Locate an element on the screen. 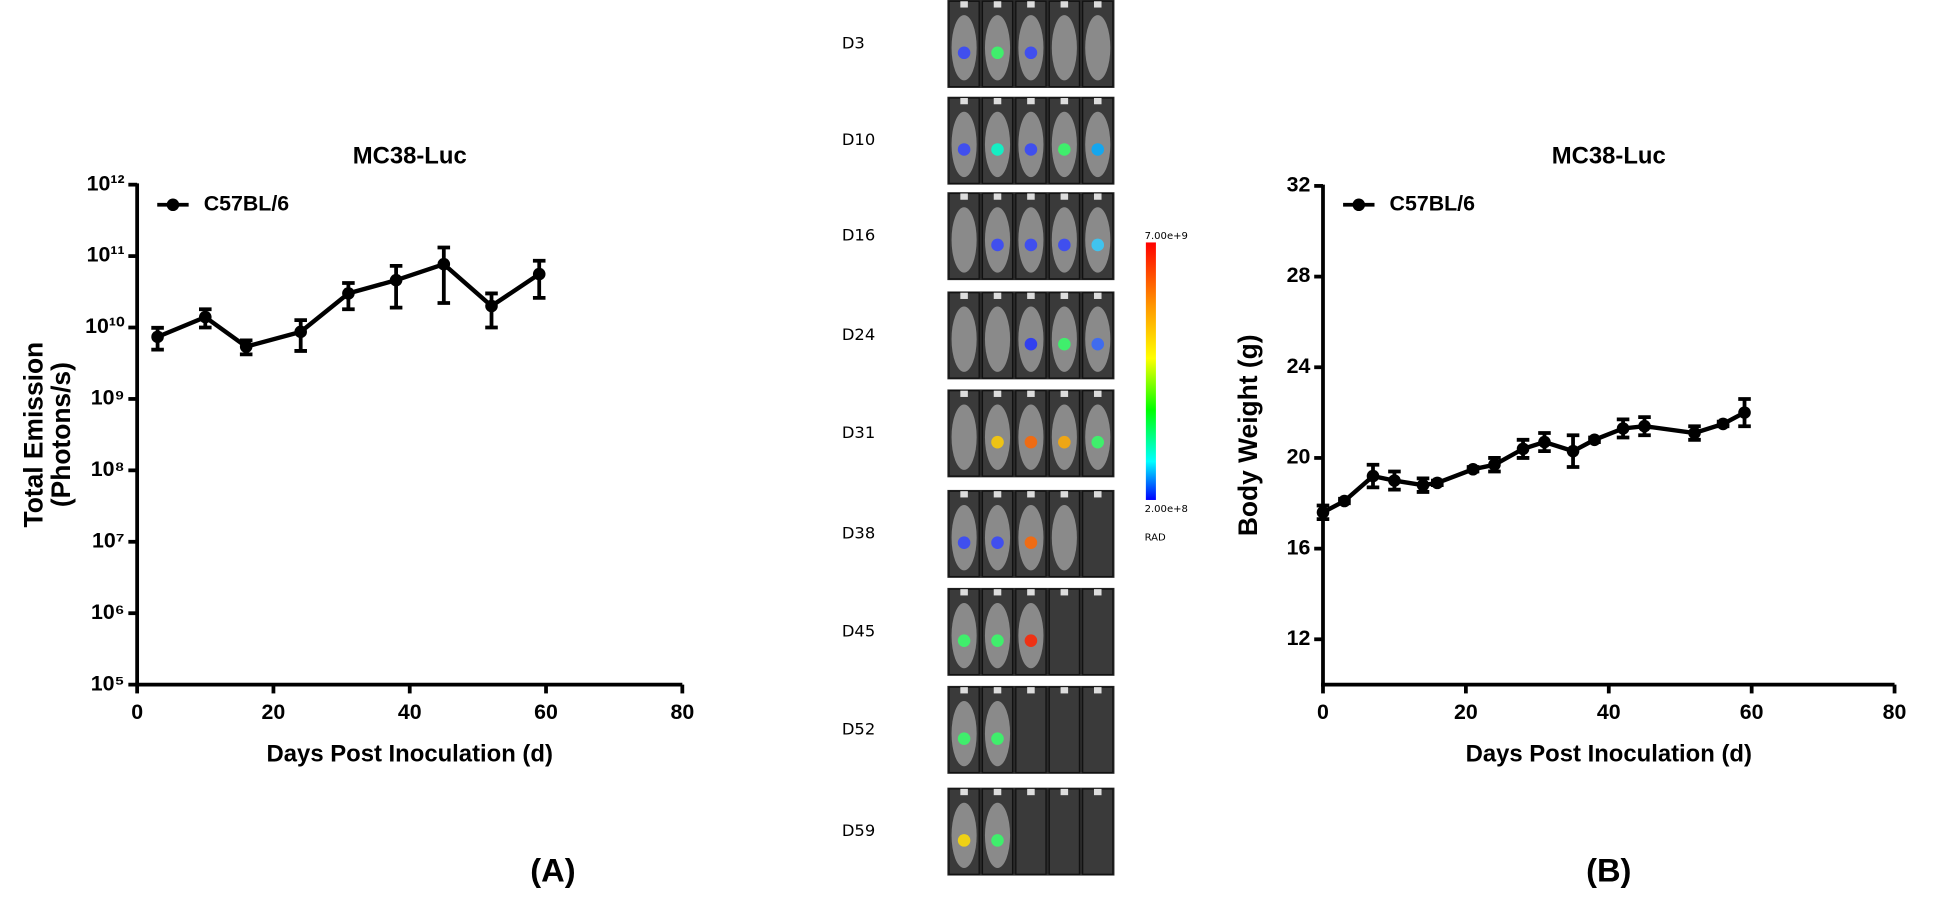 The height and width of the screenshot is (912, 1940). y-tick-label: 28 is located at coordinates (1299, 275).